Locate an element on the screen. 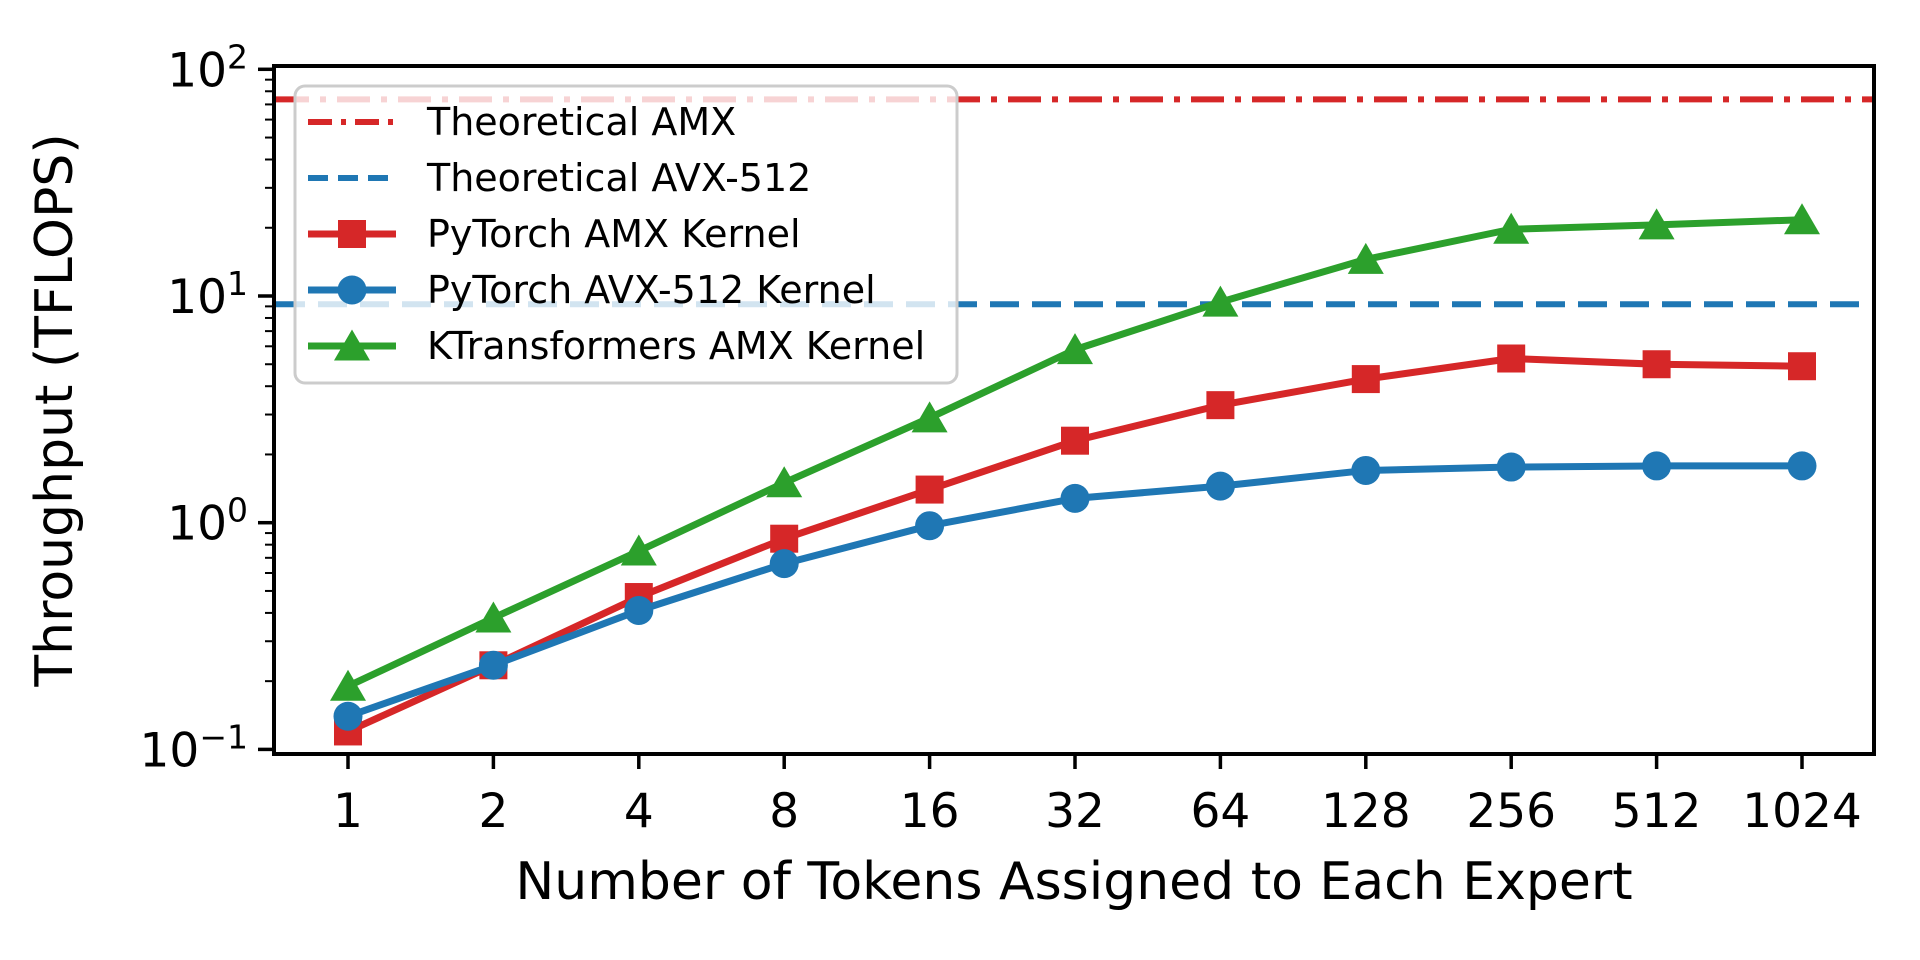 This screenshot has height=960, width=1920. legend-entry-pytorch-amx-kernel: PyTorch AMX Kernel is located at coordinates (554, 234).